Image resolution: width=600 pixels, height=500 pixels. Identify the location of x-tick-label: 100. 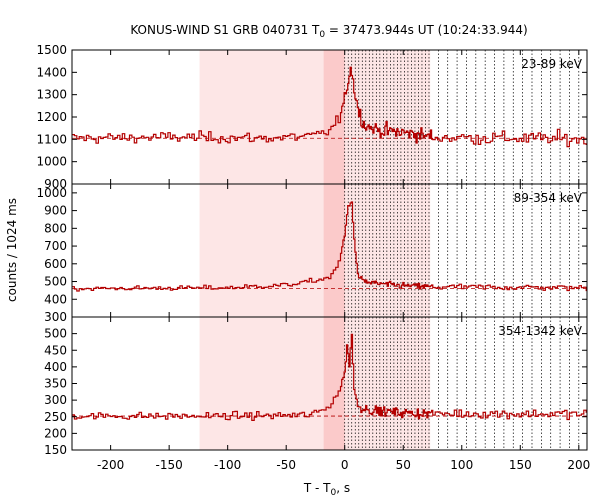
(461, 465).